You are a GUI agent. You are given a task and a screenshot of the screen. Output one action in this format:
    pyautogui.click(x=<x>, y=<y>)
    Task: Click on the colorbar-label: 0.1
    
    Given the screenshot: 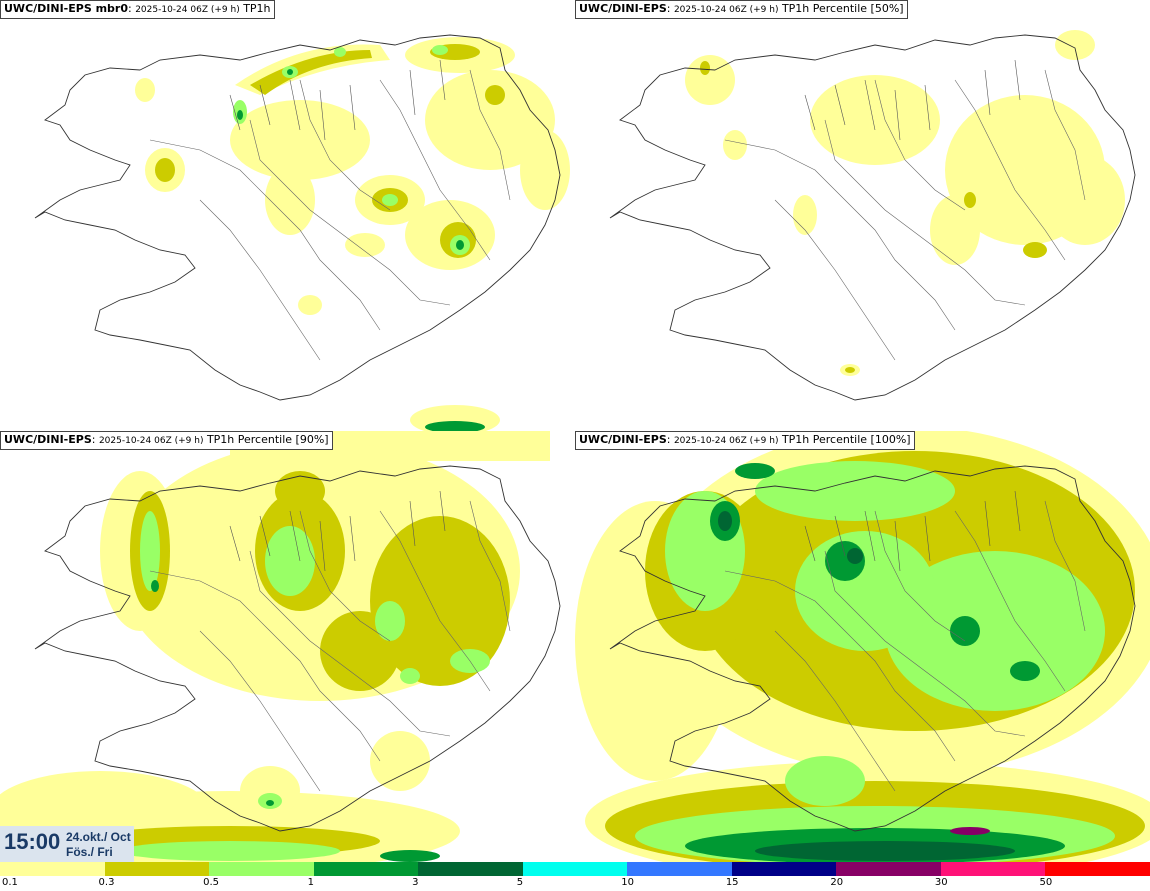 What is the action you would take?
    pyautogui.click(x=10, y=882)
    